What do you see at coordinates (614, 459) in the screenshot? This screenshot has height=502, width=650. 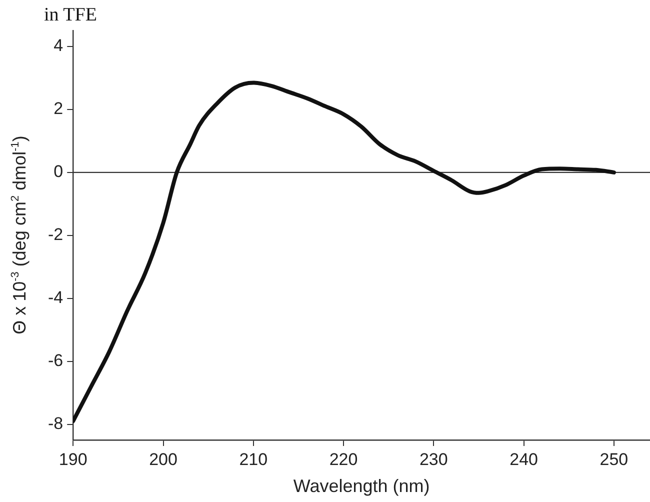 I see `x-tick-label: 250` at bounding box center [614, 459].